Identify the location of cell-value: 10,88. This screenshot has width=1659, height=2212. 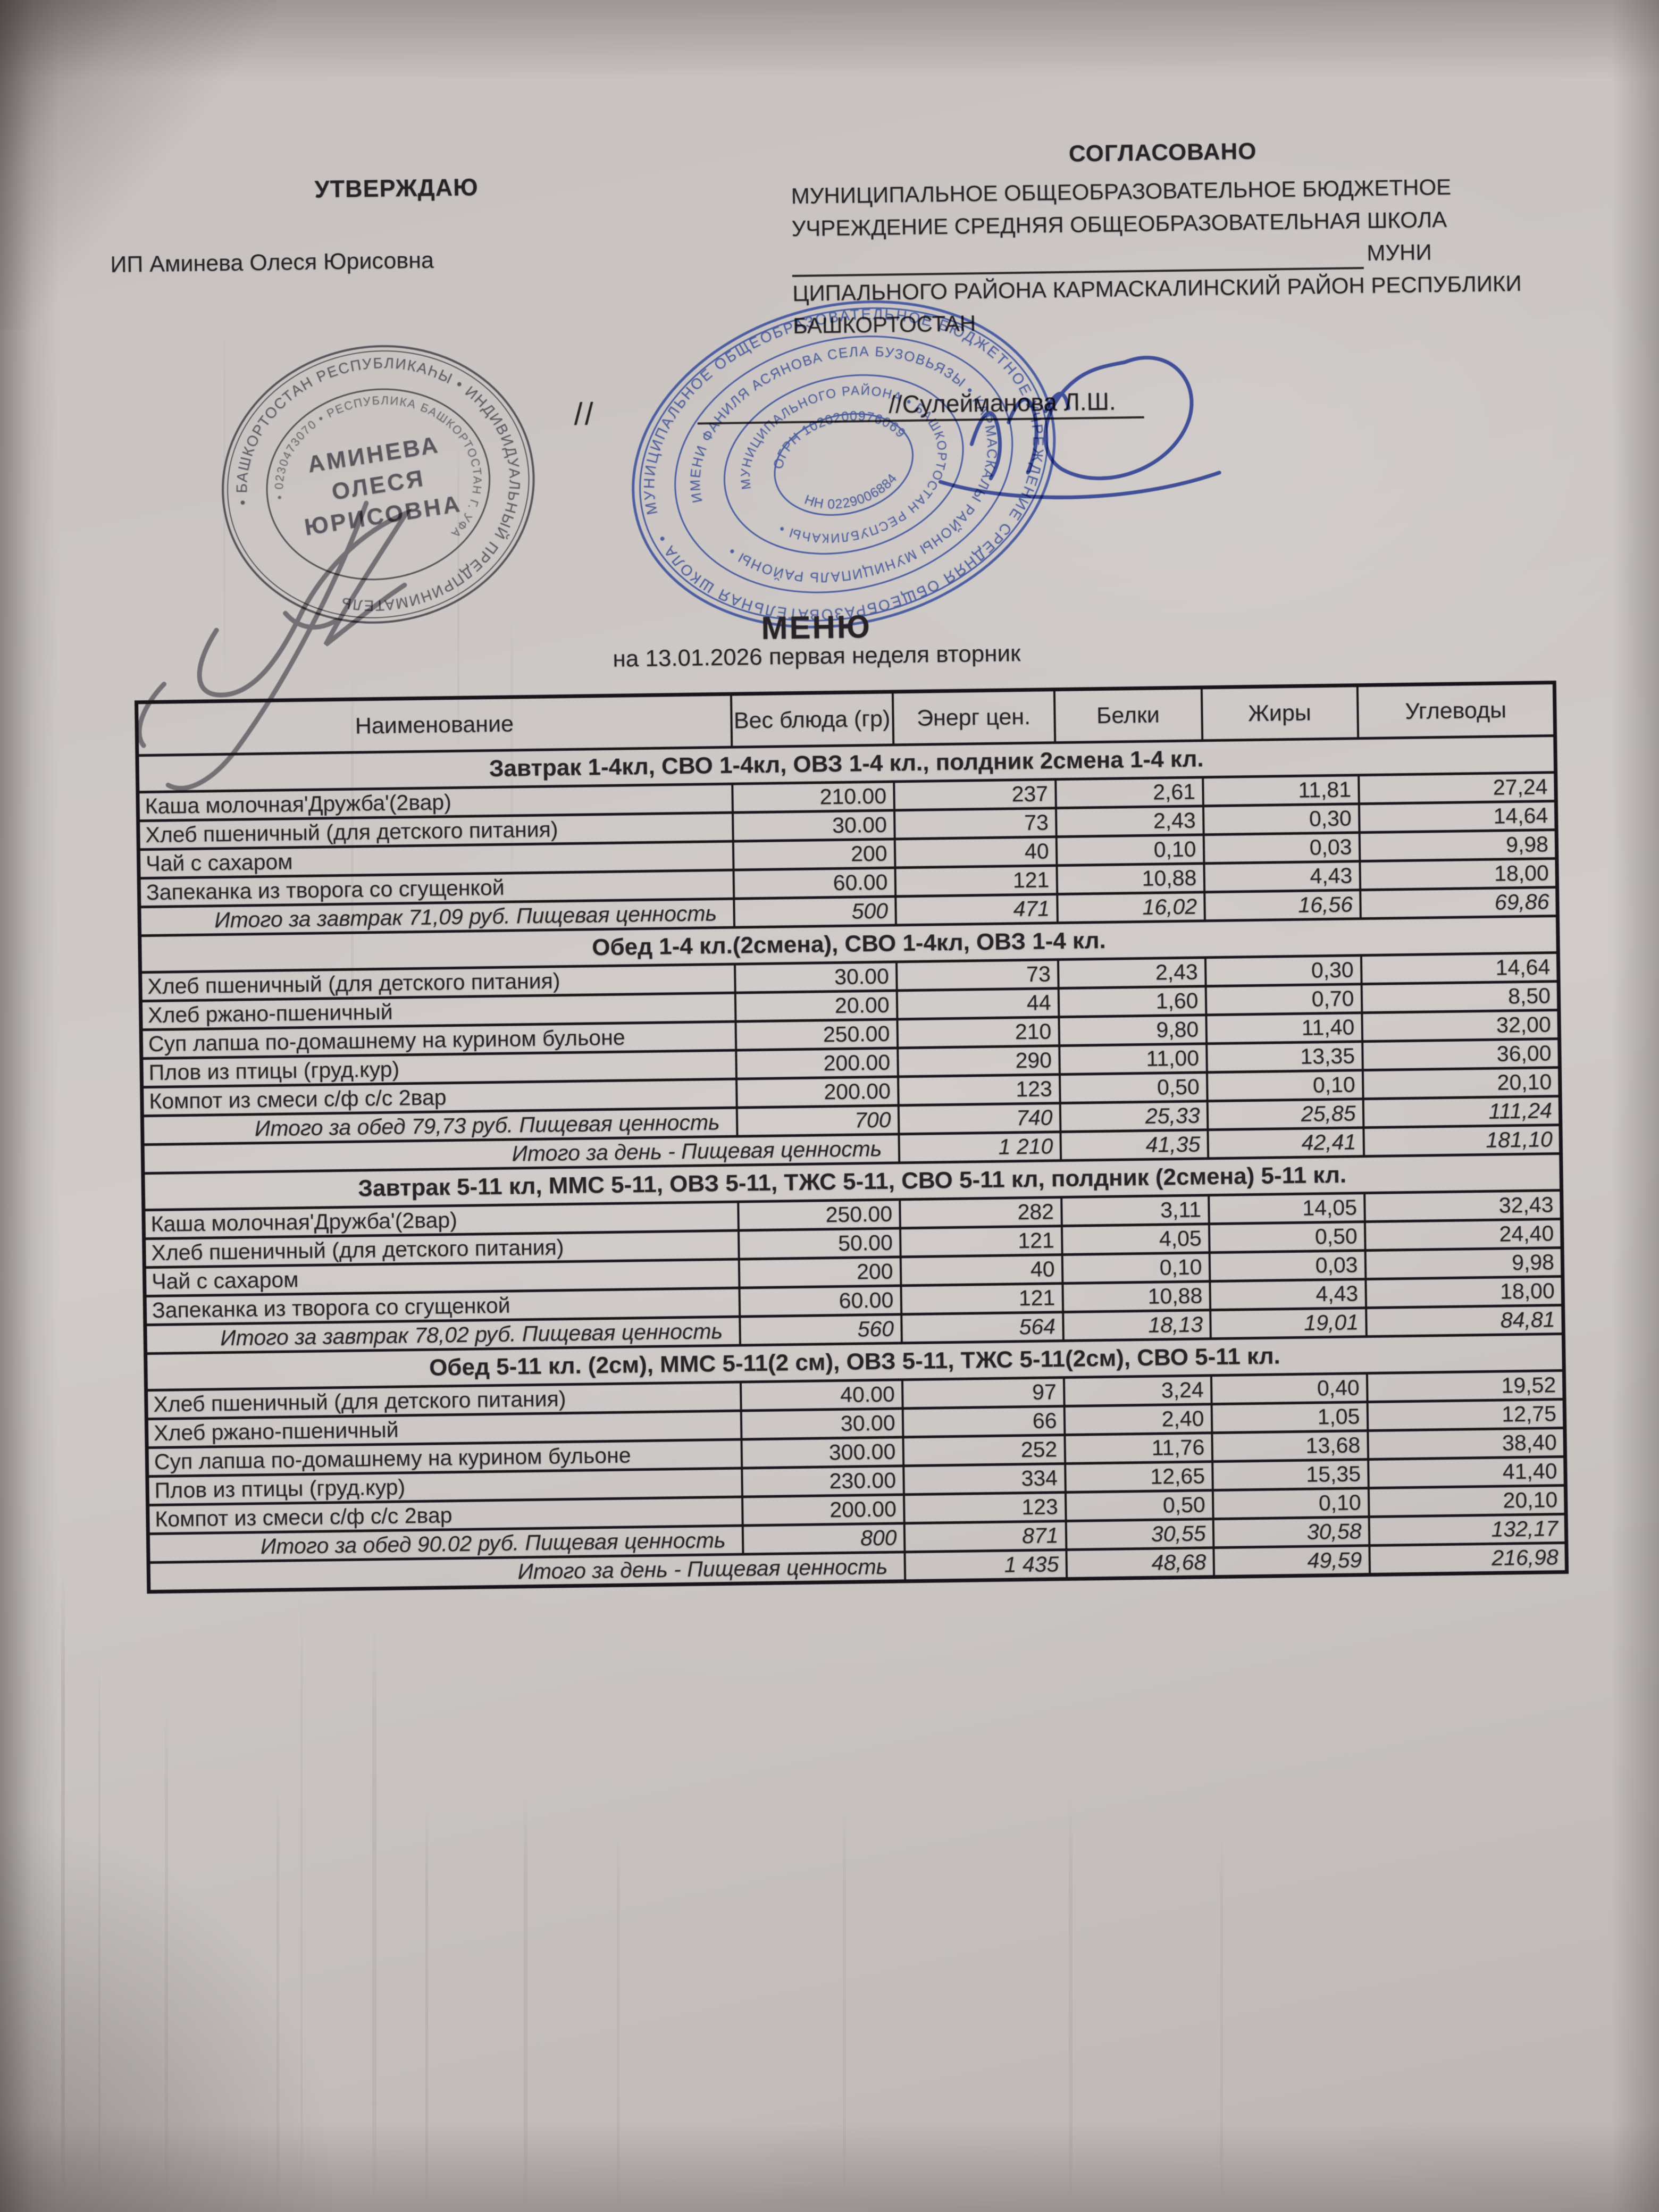
(1130, 878).